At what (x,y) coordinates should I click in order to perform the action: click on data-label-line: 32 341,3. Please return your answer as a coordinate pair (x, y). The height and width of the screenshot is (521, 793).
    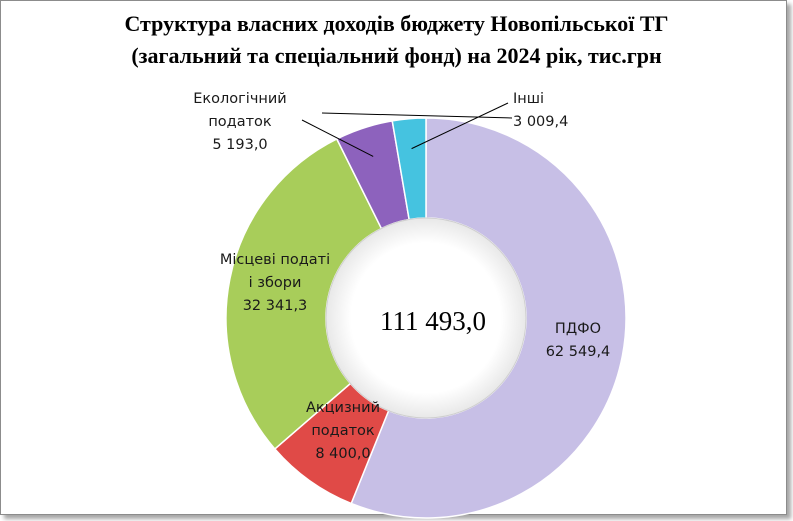
    Looking at the image, I should click on (275, 306).